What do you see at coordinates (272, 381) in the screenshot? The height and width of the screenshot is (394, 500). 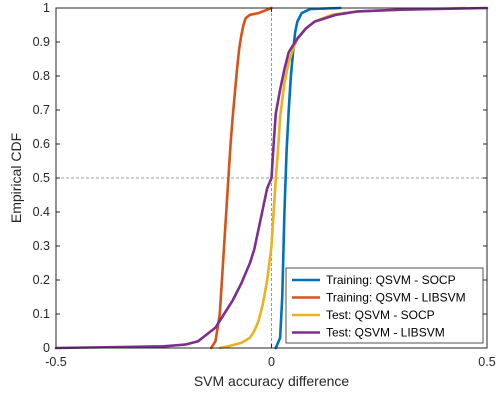 I see `x-axis-label: SVM accuracy difference` at bounding box center [272, 381].